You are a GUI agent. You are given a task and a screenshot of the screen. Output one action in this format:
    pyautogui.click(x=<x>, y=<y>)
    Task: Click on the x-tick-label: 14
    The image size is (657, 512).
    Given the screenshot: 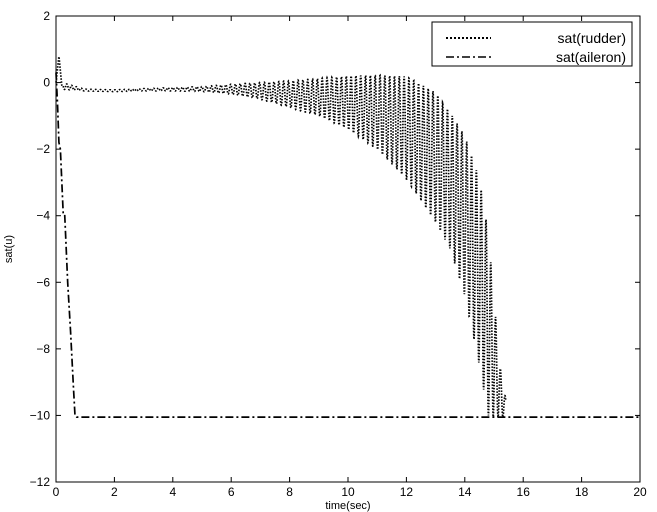 What is the action you would take?
    pyautogui.click(x=465, y=492)
    